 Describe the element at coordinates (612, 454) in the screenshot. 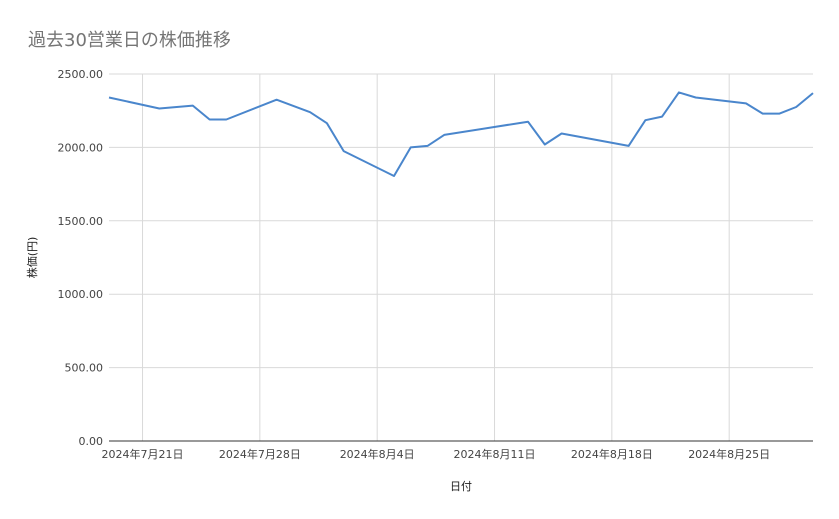

I see `x-tick-label: 2024年8月18日` at that location.